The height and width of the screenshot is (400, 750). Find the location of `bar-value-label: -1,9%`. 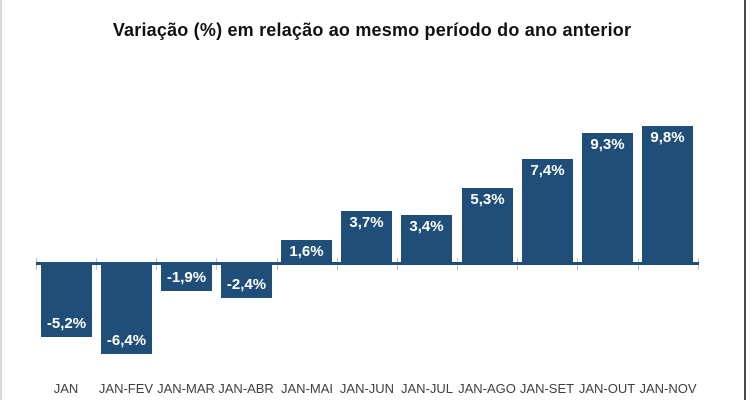

bar-value-label: -1,9% is located at coordinates (186, 277).